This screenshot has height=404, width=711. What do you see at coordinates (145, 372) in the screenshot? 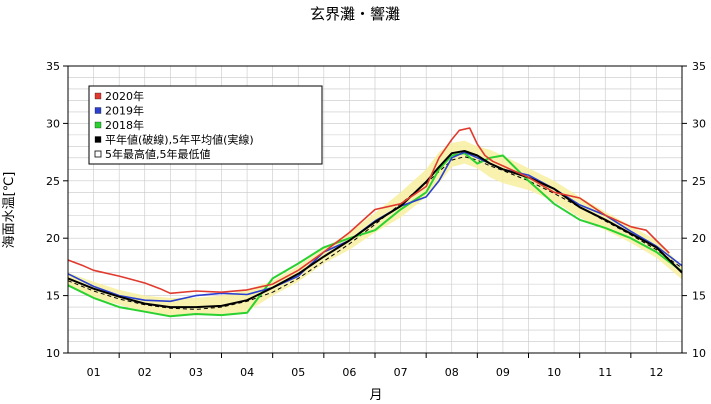
I see `x-tick-label: 02` at bounding box center [145, 372].